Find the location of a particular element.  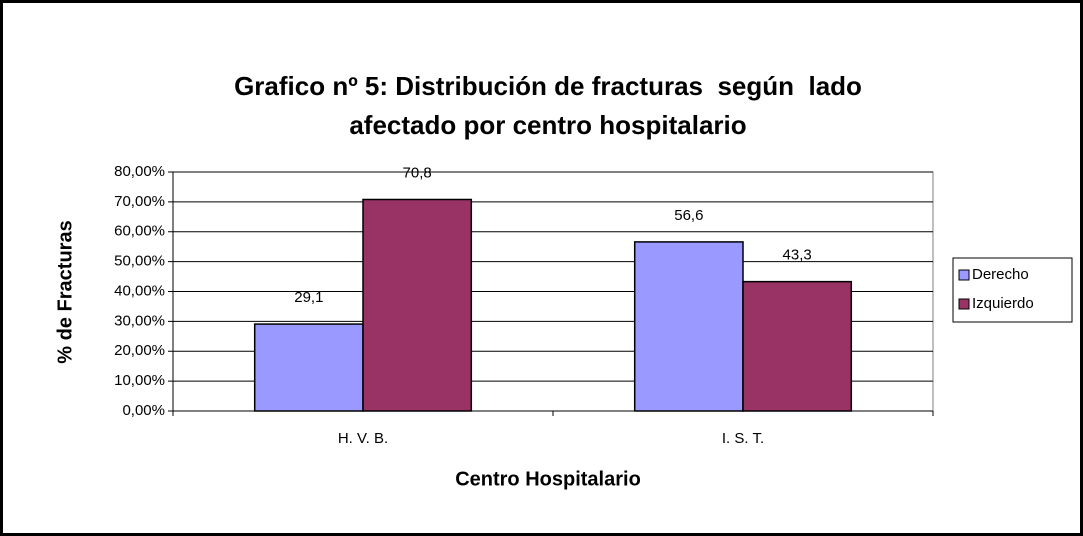

y-tick-label: 40,00% is located at coordinates (139, 290).